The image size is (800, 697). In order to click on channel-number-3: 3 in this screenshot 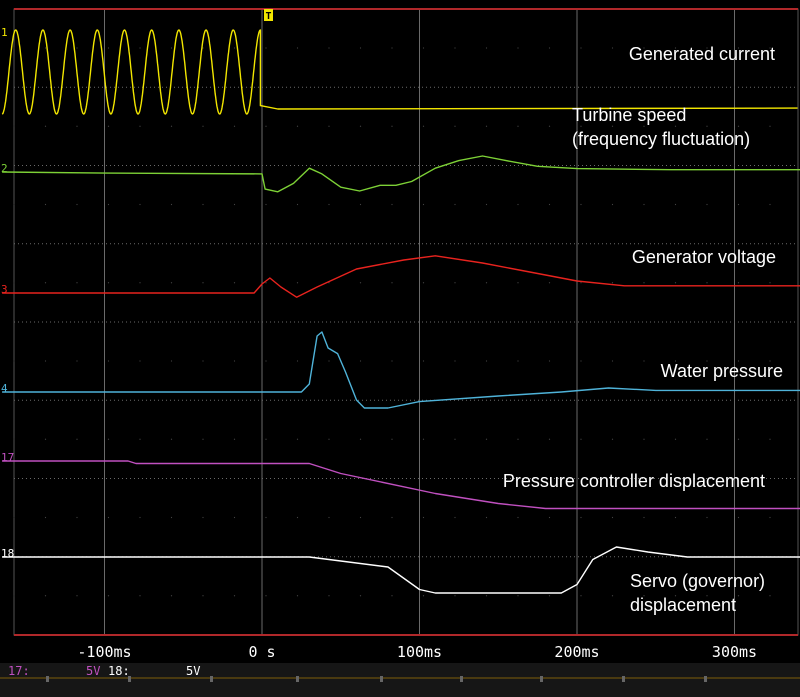, I will do `click(4, 289)`.